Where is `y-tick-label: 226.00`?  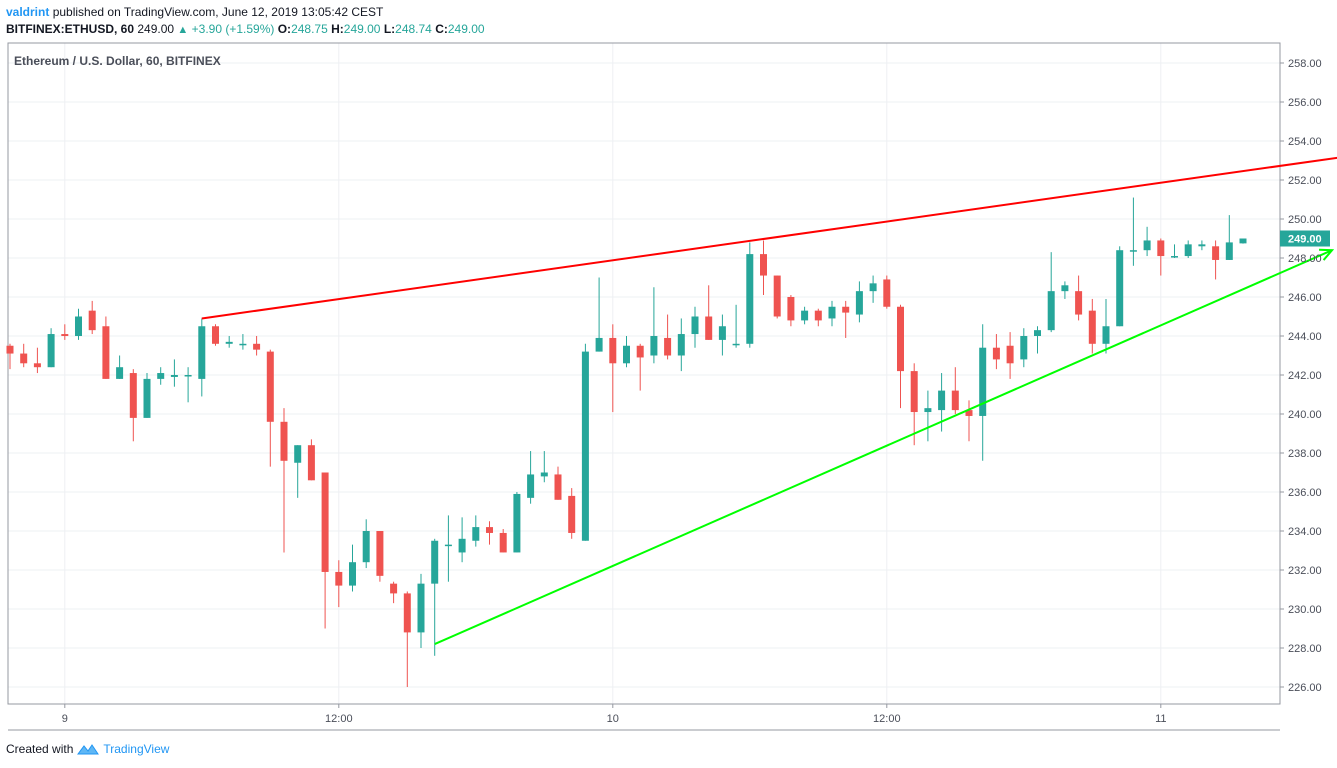
y-tick-label: 226.00 is located at coordinates (1305, 688).